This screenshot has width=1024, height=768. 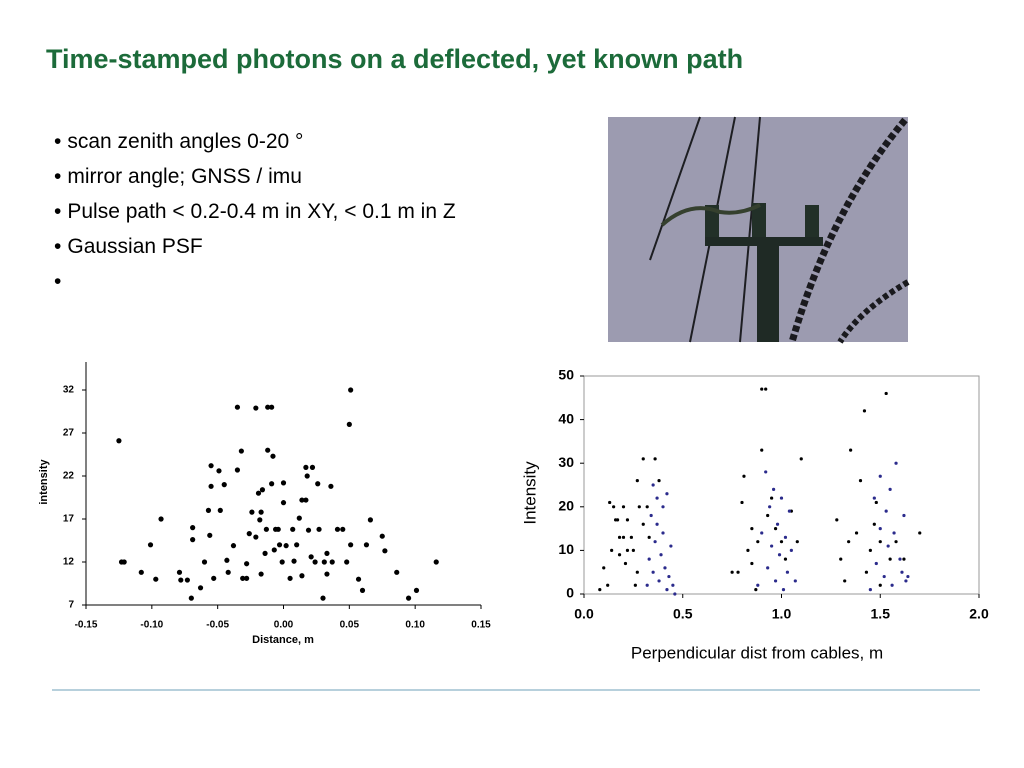 What do you see at coordinates (566, 375) in the screenshot?
I see `y-tick-label: 50` at bounding box center [566, 375].